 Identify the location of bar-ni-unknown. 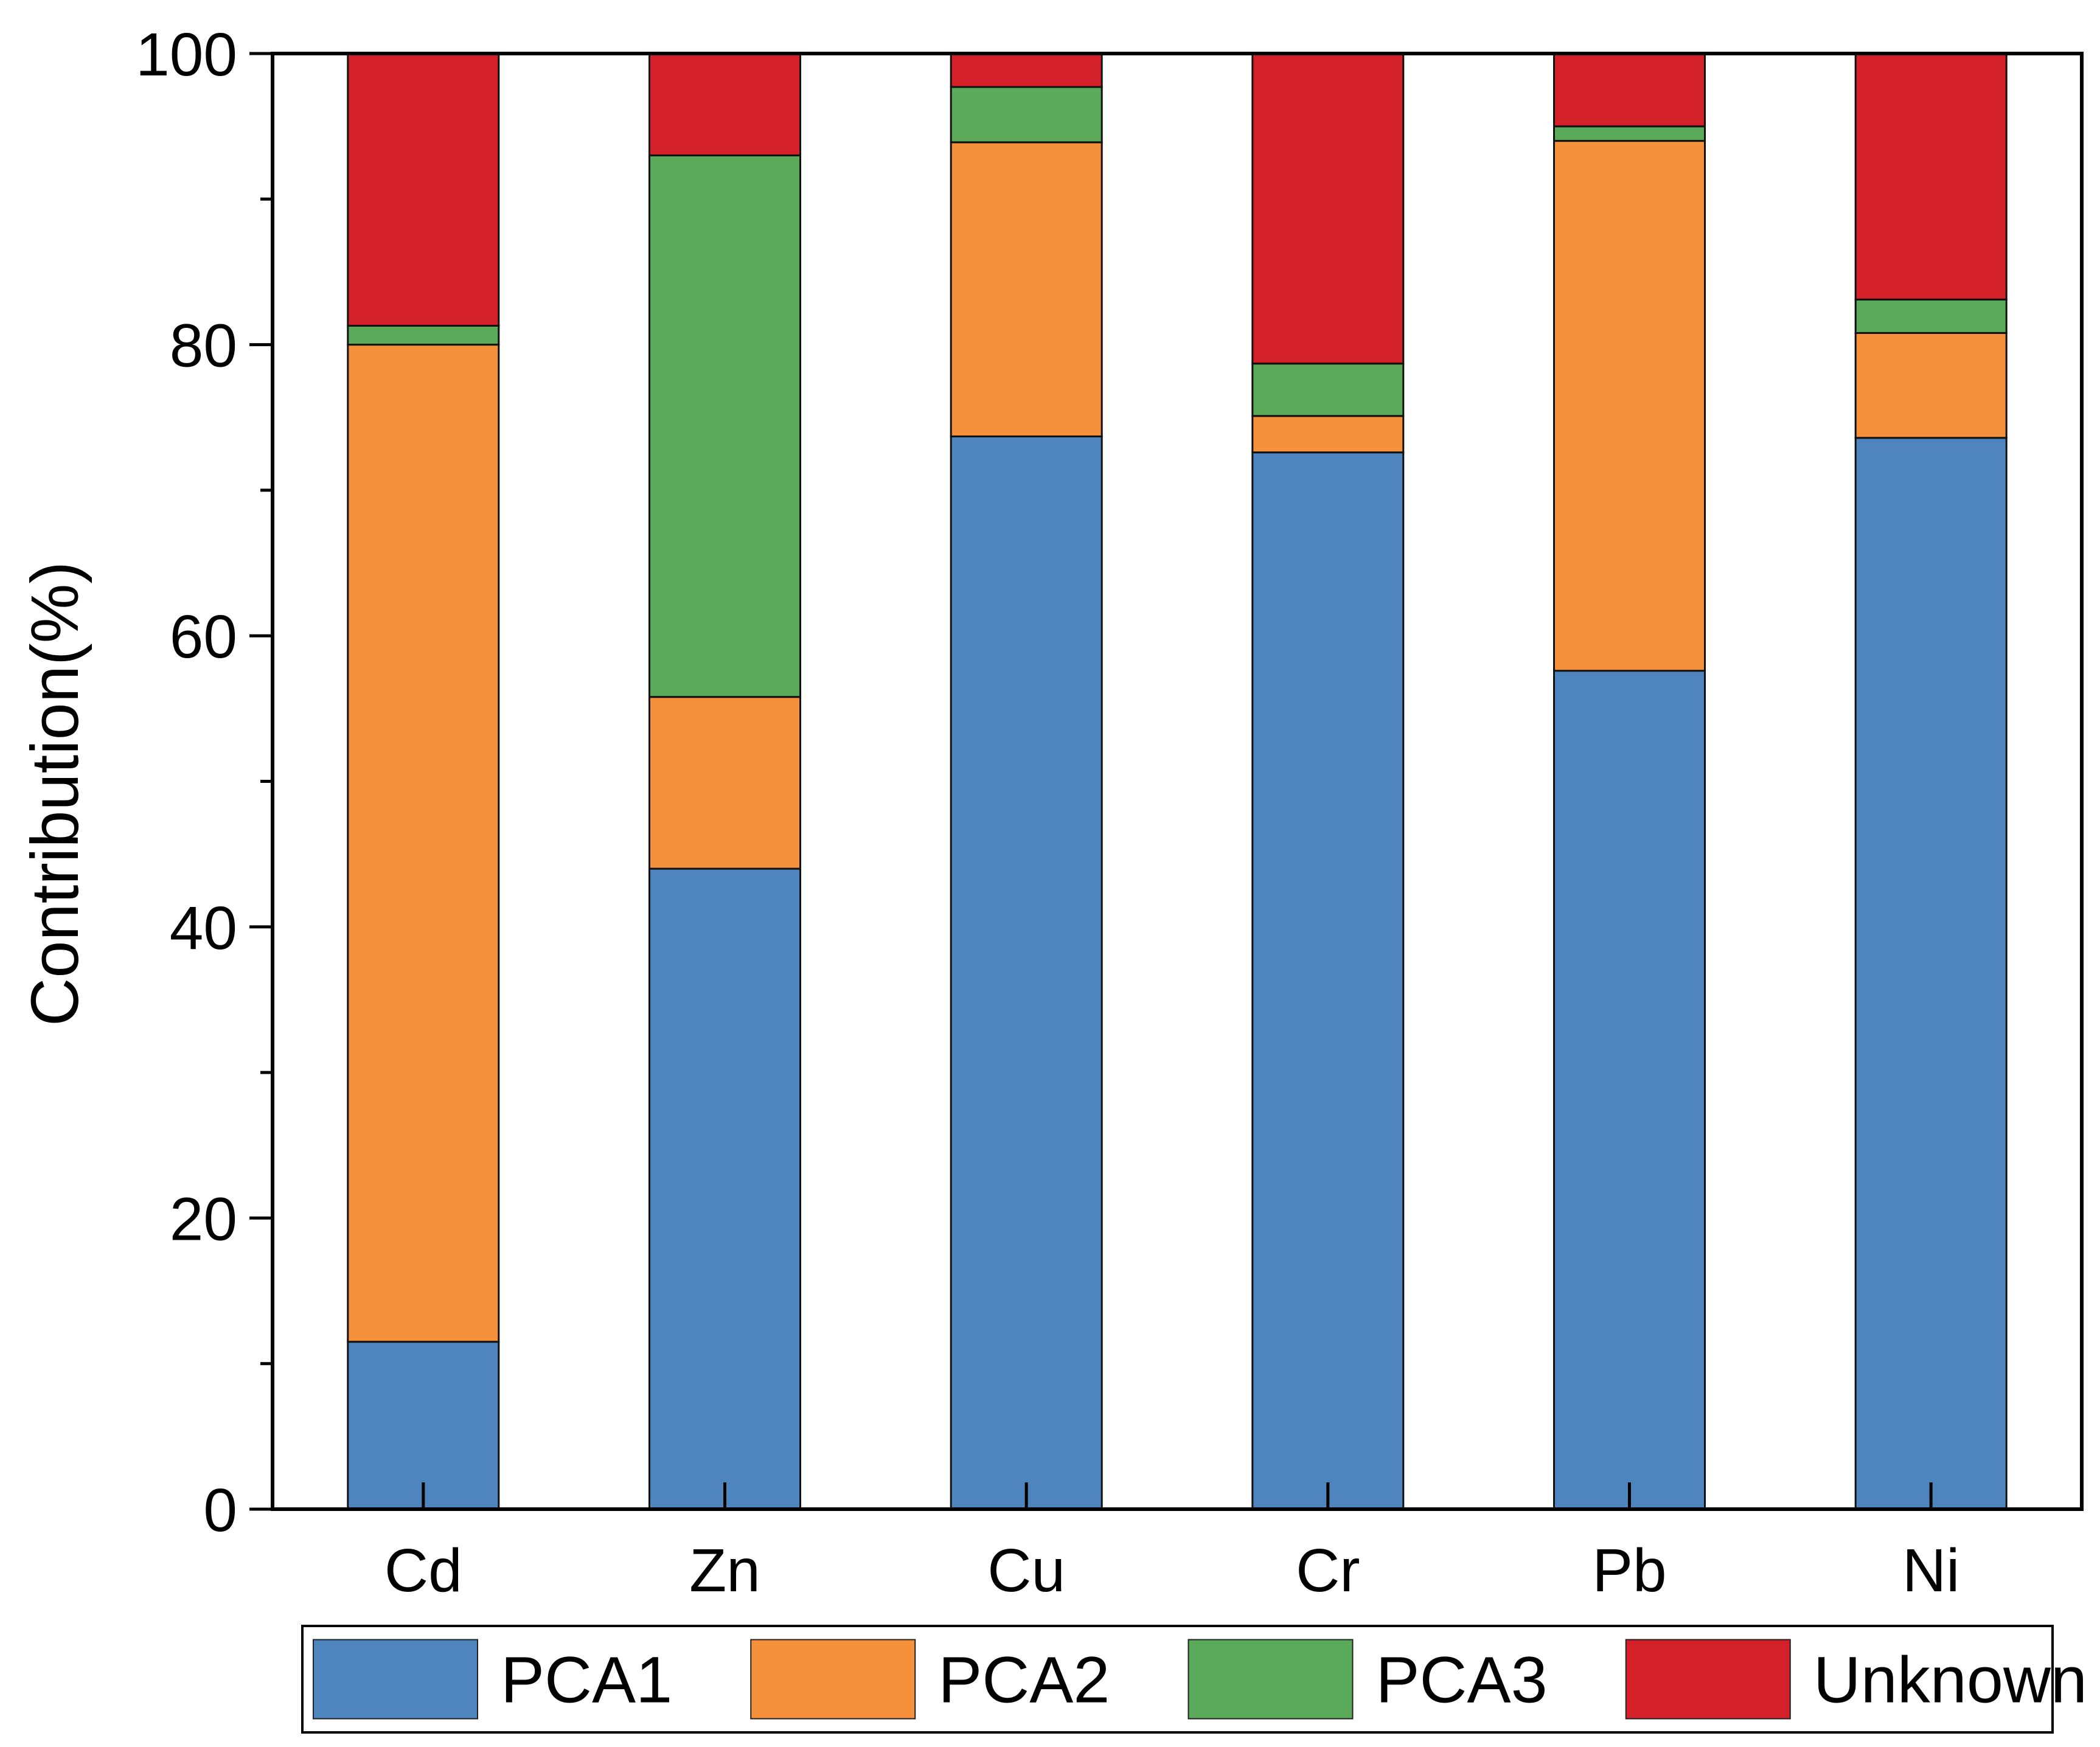
(1931, 176).